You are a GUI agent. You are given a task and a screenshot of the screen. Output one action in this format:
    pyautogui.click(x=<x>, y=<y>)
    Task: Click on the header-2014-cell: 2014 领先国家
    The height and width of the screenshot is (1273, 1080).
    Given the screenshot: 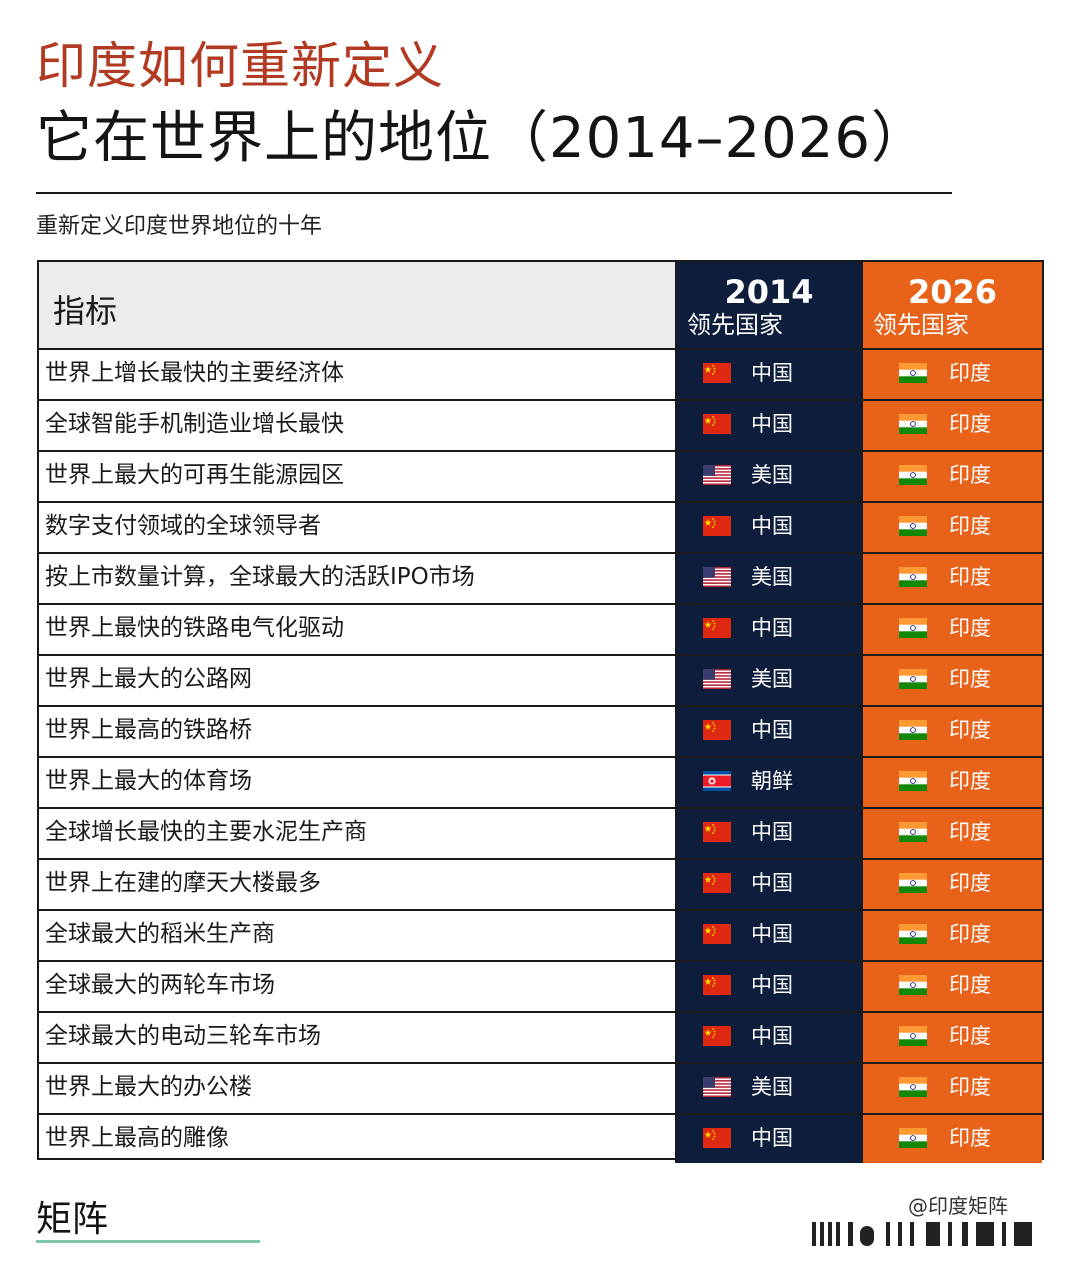 What is the action you would take?
    pyautogui.click(x=769, y=305)
    